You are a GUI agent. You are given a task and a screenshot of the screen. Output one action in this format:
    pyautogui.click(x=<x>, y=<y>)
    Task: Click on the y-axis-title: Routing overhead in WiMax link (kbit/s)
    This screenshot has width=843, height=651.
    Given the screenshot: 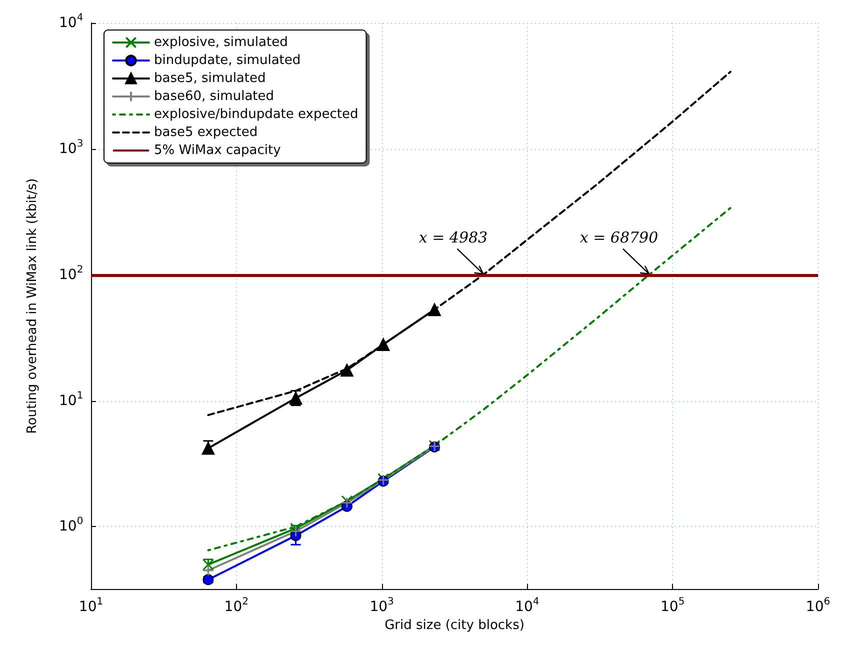 What is the action you would take?
    pyautogui.click(x=32, y=306)
    